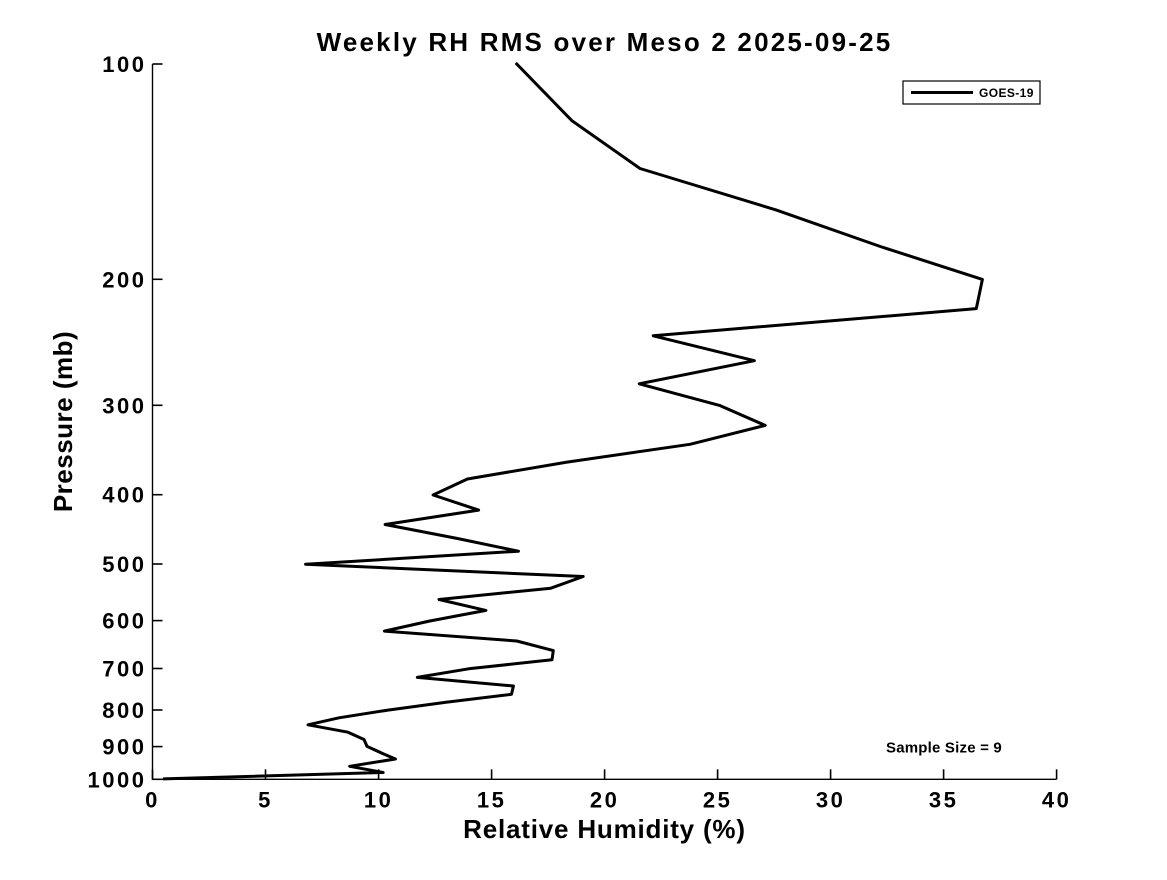 This screenshot has height=880, width=1167. What do you see at coordinates (605, 42) in the screenshot?
I see `svg-text:Weekly RH RMS over Meso 2 2025: Weekly RH RMS over Meso 2 2025-09-25` at bounding box center [605, 42].